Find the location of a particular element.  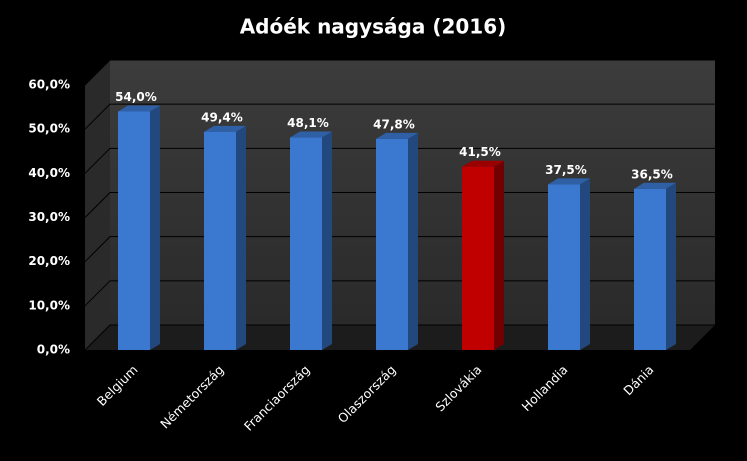

x-tick-label: Németország is located at coordinates (191, 396).